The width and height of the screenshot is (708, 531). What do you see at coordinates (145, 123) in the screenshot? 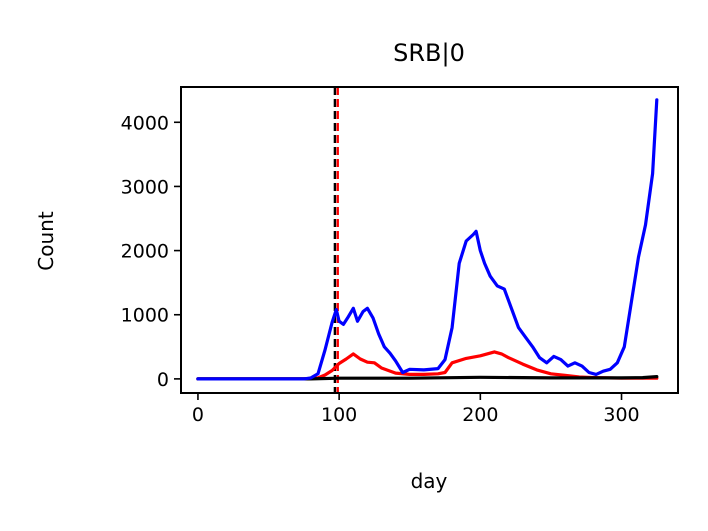
I see `y-tick-label: 4000` at bounding box center [145, 123].